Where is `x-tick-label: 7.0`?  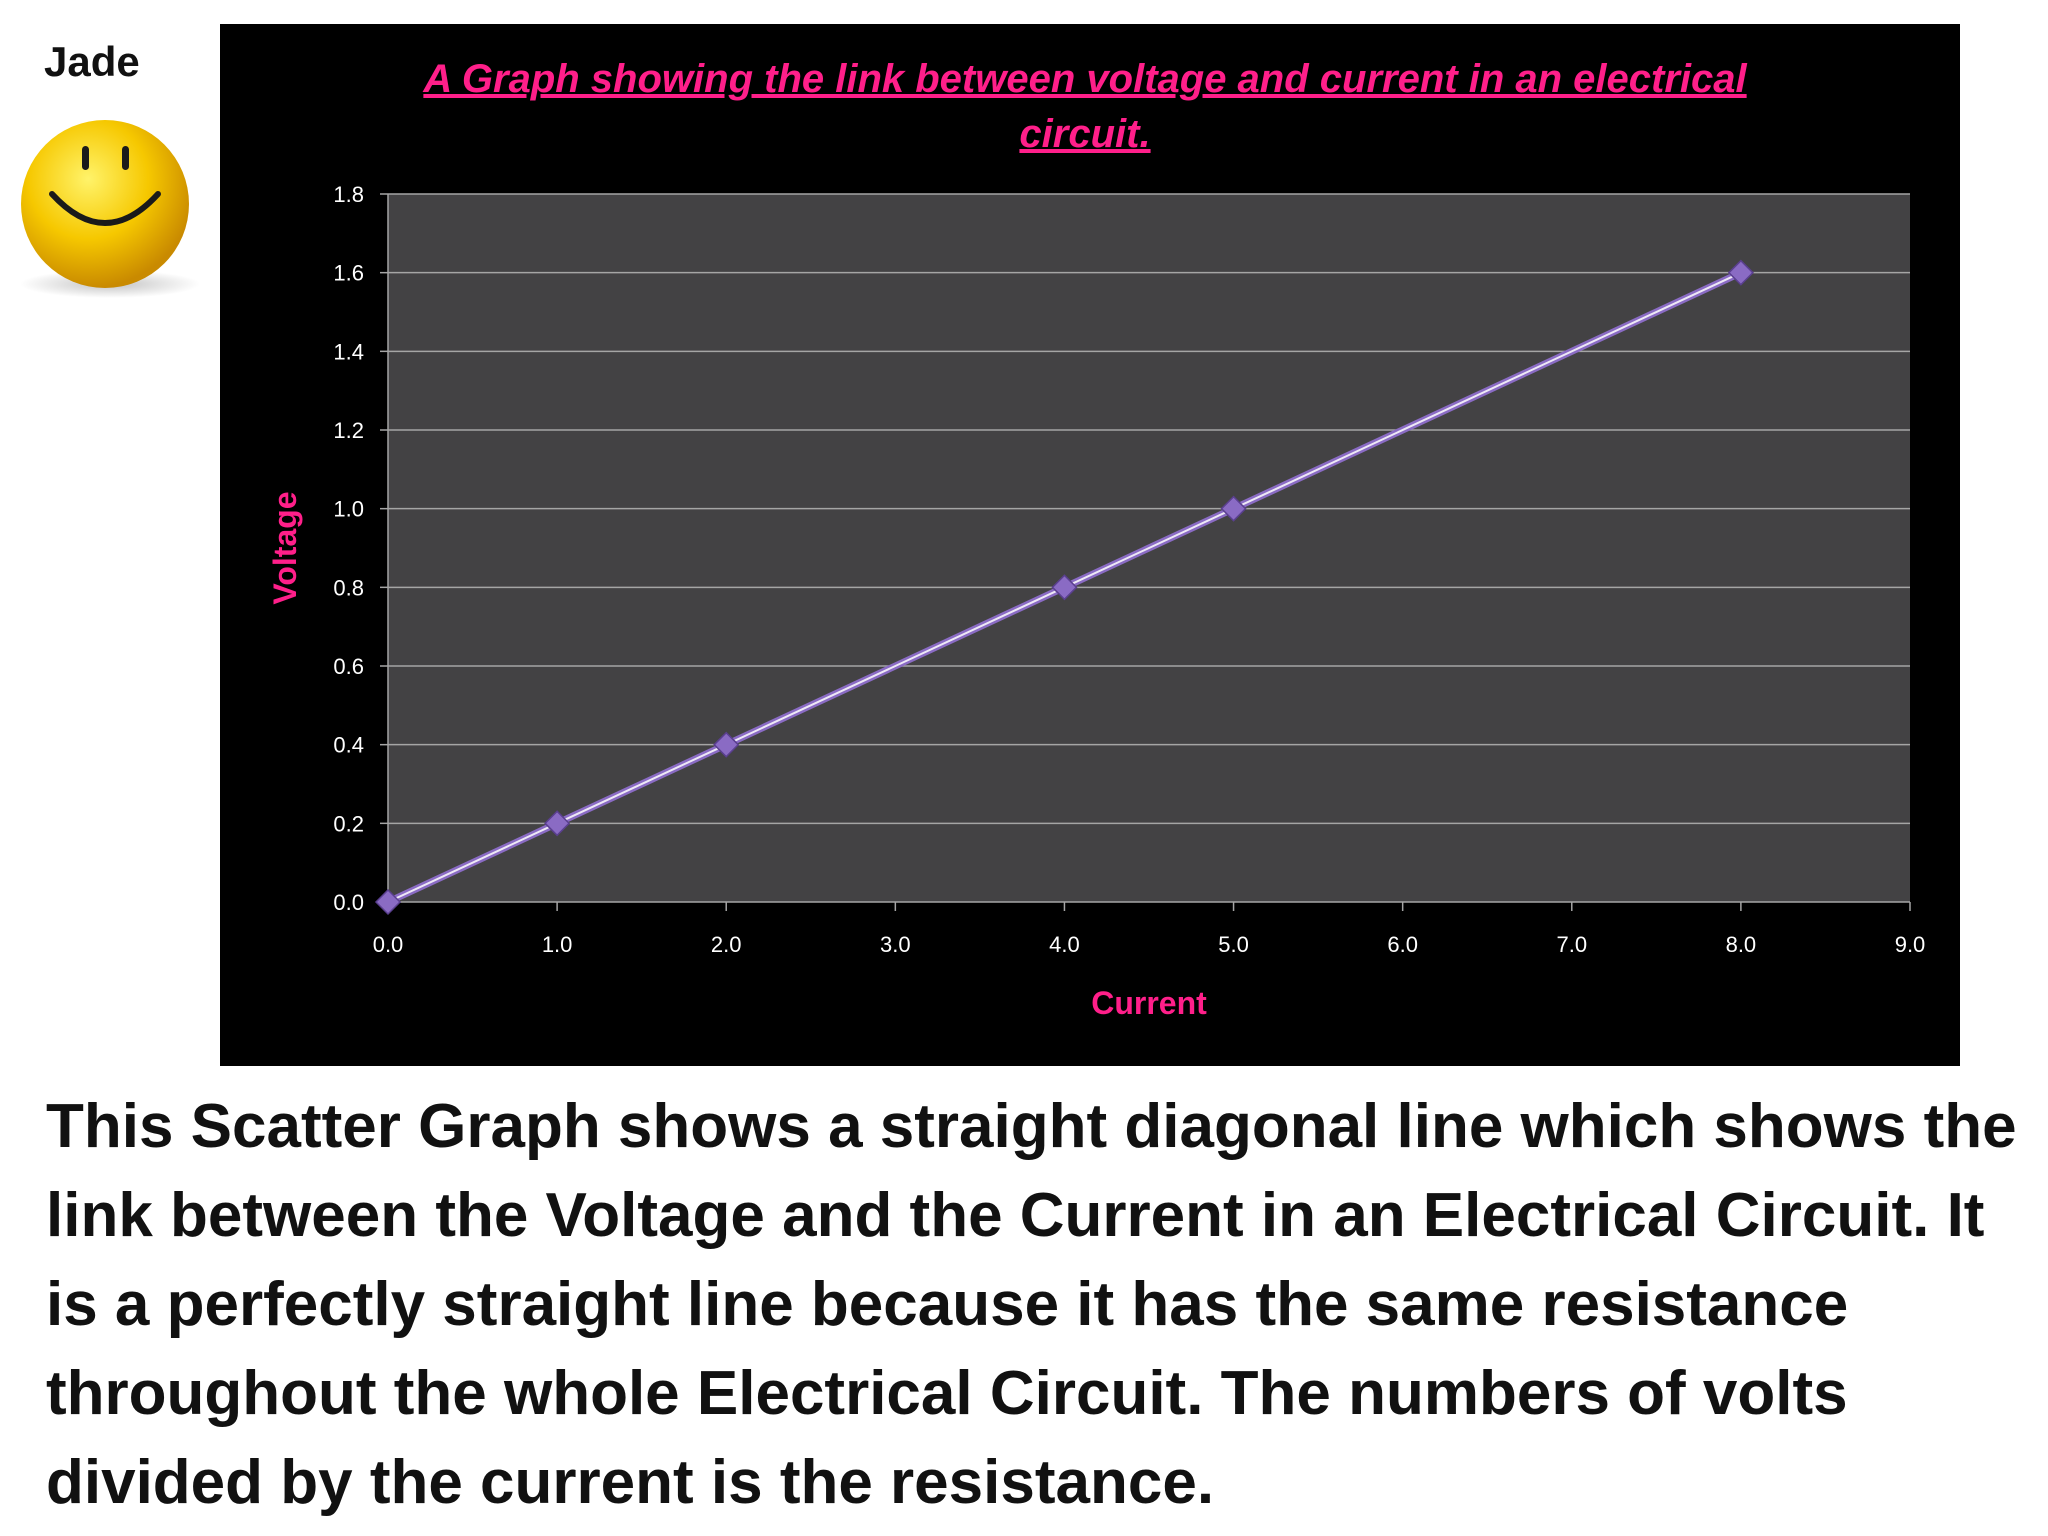
x-tick-label: 7.0 is located at coordinates (1571, 944).